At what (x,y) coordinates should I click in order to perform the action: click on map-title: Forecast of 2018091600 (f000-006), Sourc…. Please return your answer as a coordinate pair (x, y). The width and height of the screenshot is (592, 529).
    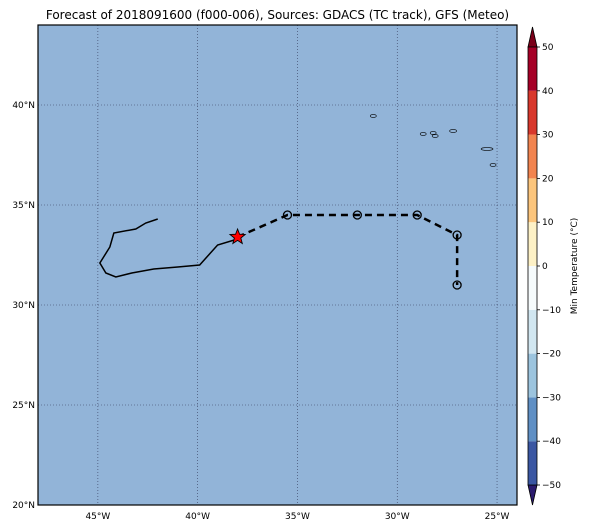
    Looking at the image, I should click on (277, 15).